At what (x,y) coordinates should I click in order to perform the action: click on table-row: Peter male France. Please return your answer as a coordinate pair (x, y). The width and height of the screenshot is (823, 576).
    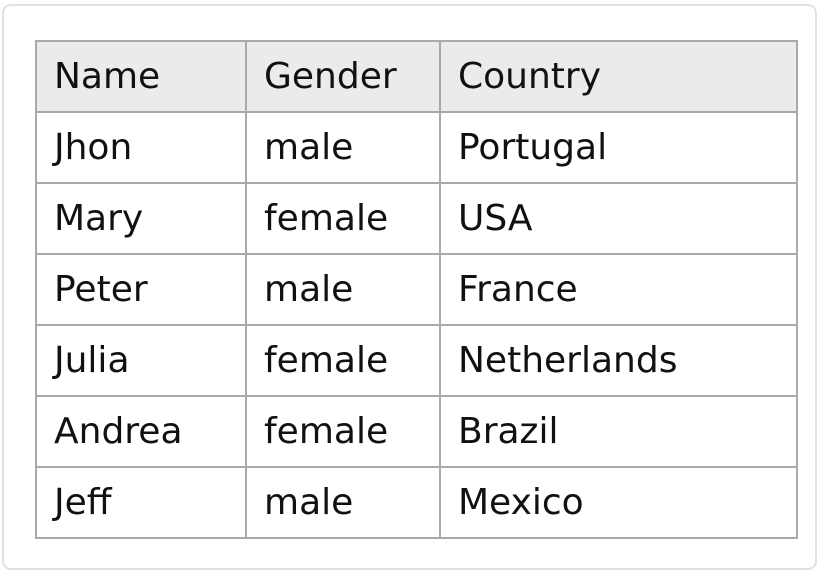
    Looking at the image, I should click on (416, 289).